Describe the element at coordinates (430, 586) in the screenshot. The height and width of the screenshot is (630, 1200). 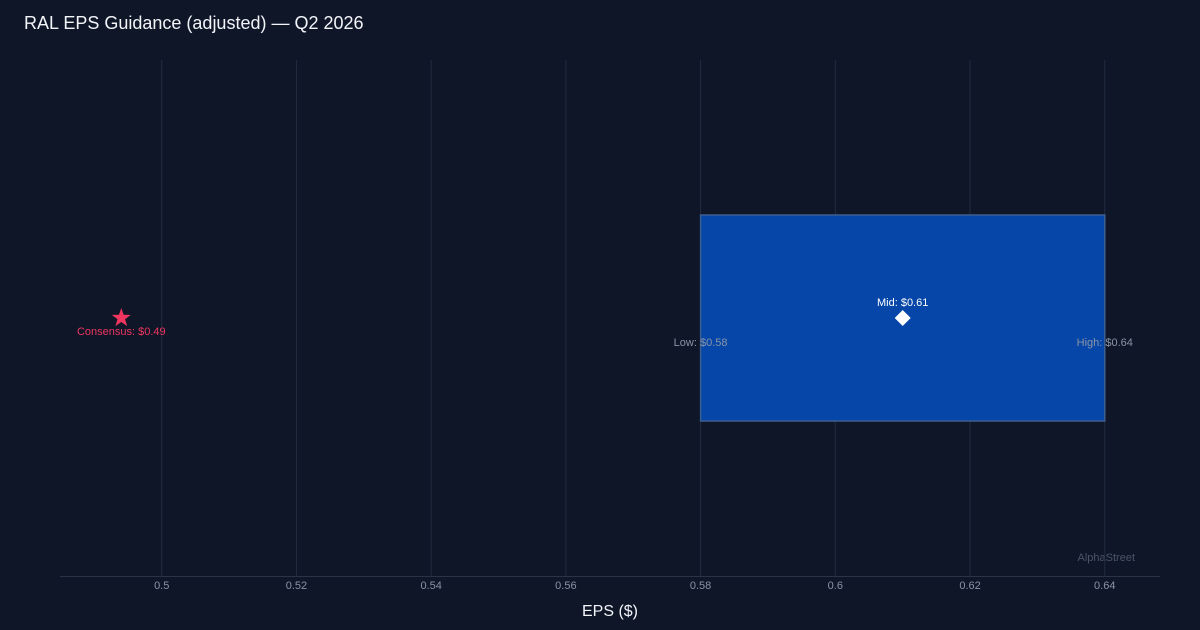
I see `x-tick-label: 0.54` at that location.